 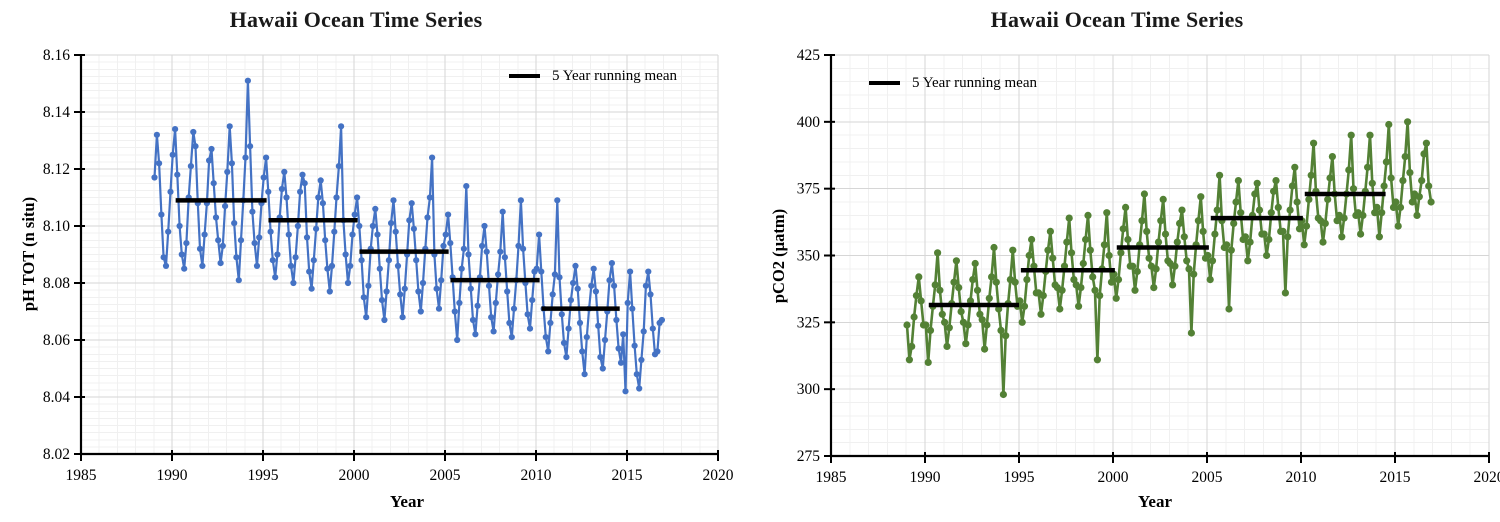 What do you see at coordinates (56, 226) in the screenshot?
I see `y-tick-label: 8.10` at bounding box center [56, 226].